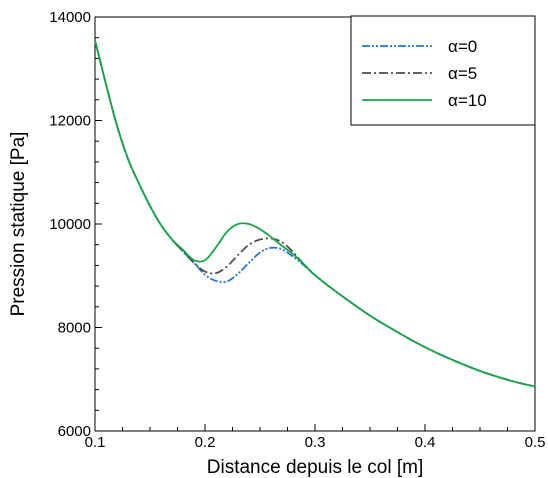 The height and width of the screenshot is (478, 548). Describe the element at coordinates (425, 442) in the screenshot. I see `x-tick-label: 0.4` at that location.